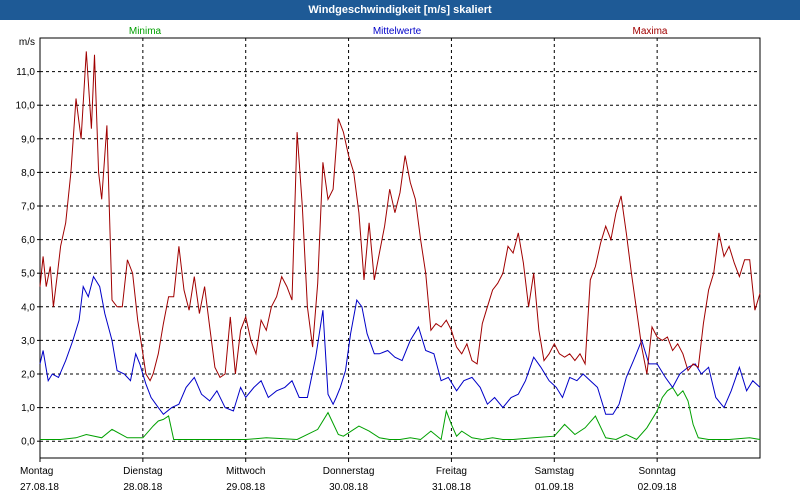 The image size is (800, 500). What do you see at coordinates (245, 471) in the screenshot?
I see `x-tick-label-day: Mittwoch` at bounding box center [245, 471].